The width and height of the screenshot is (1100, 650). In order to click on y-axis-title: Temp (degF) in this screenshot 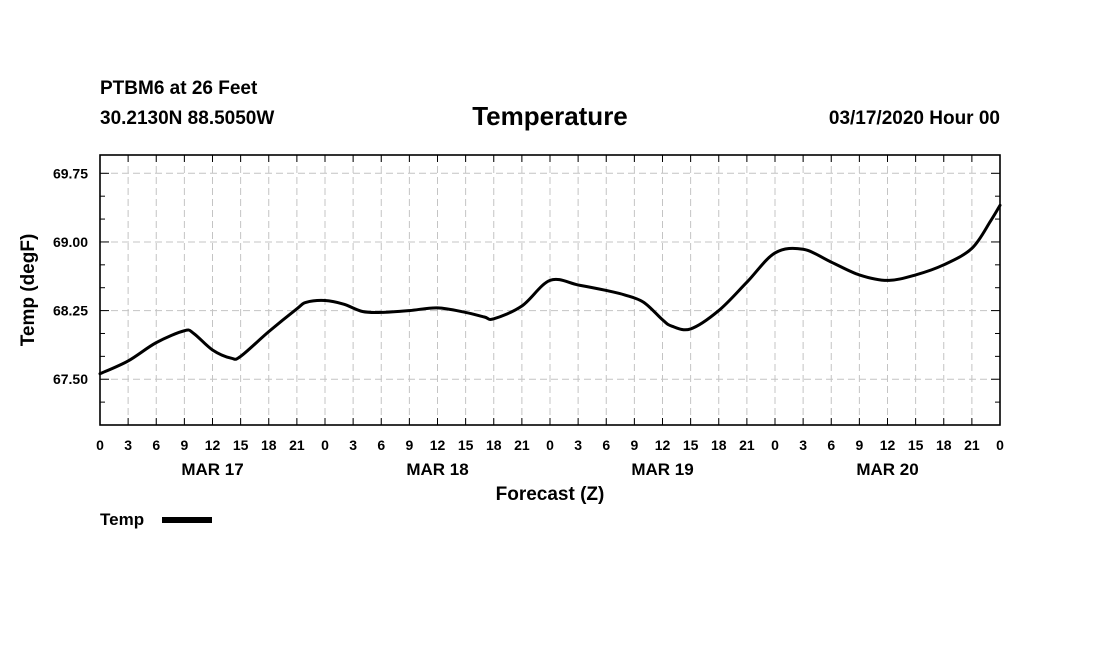, I will do `click(28, 290)`.